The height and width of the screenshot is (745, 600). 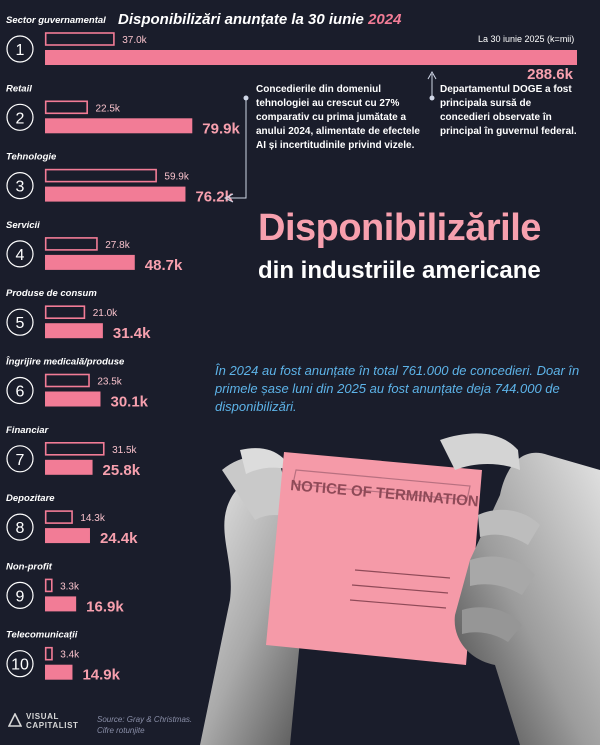 What do you see at coordinates (221, 128) in the screenshot?
I see `value-label-2025: 79.9k` at bounding box center [221, 128].